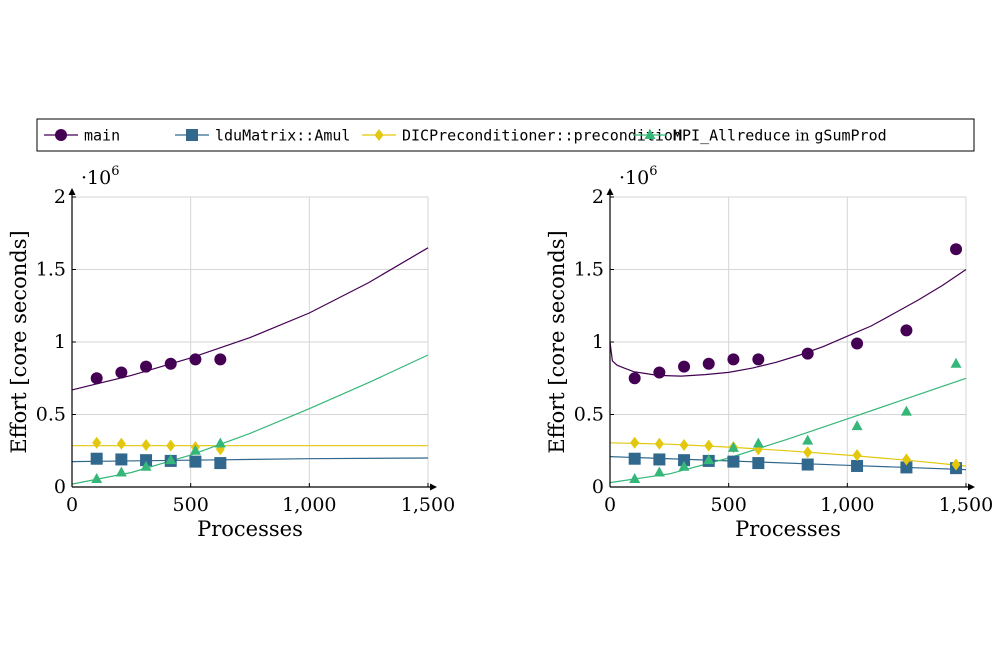  I want to click on legend-entry-amul: lduMatrix::Amul, so click(262, 136).